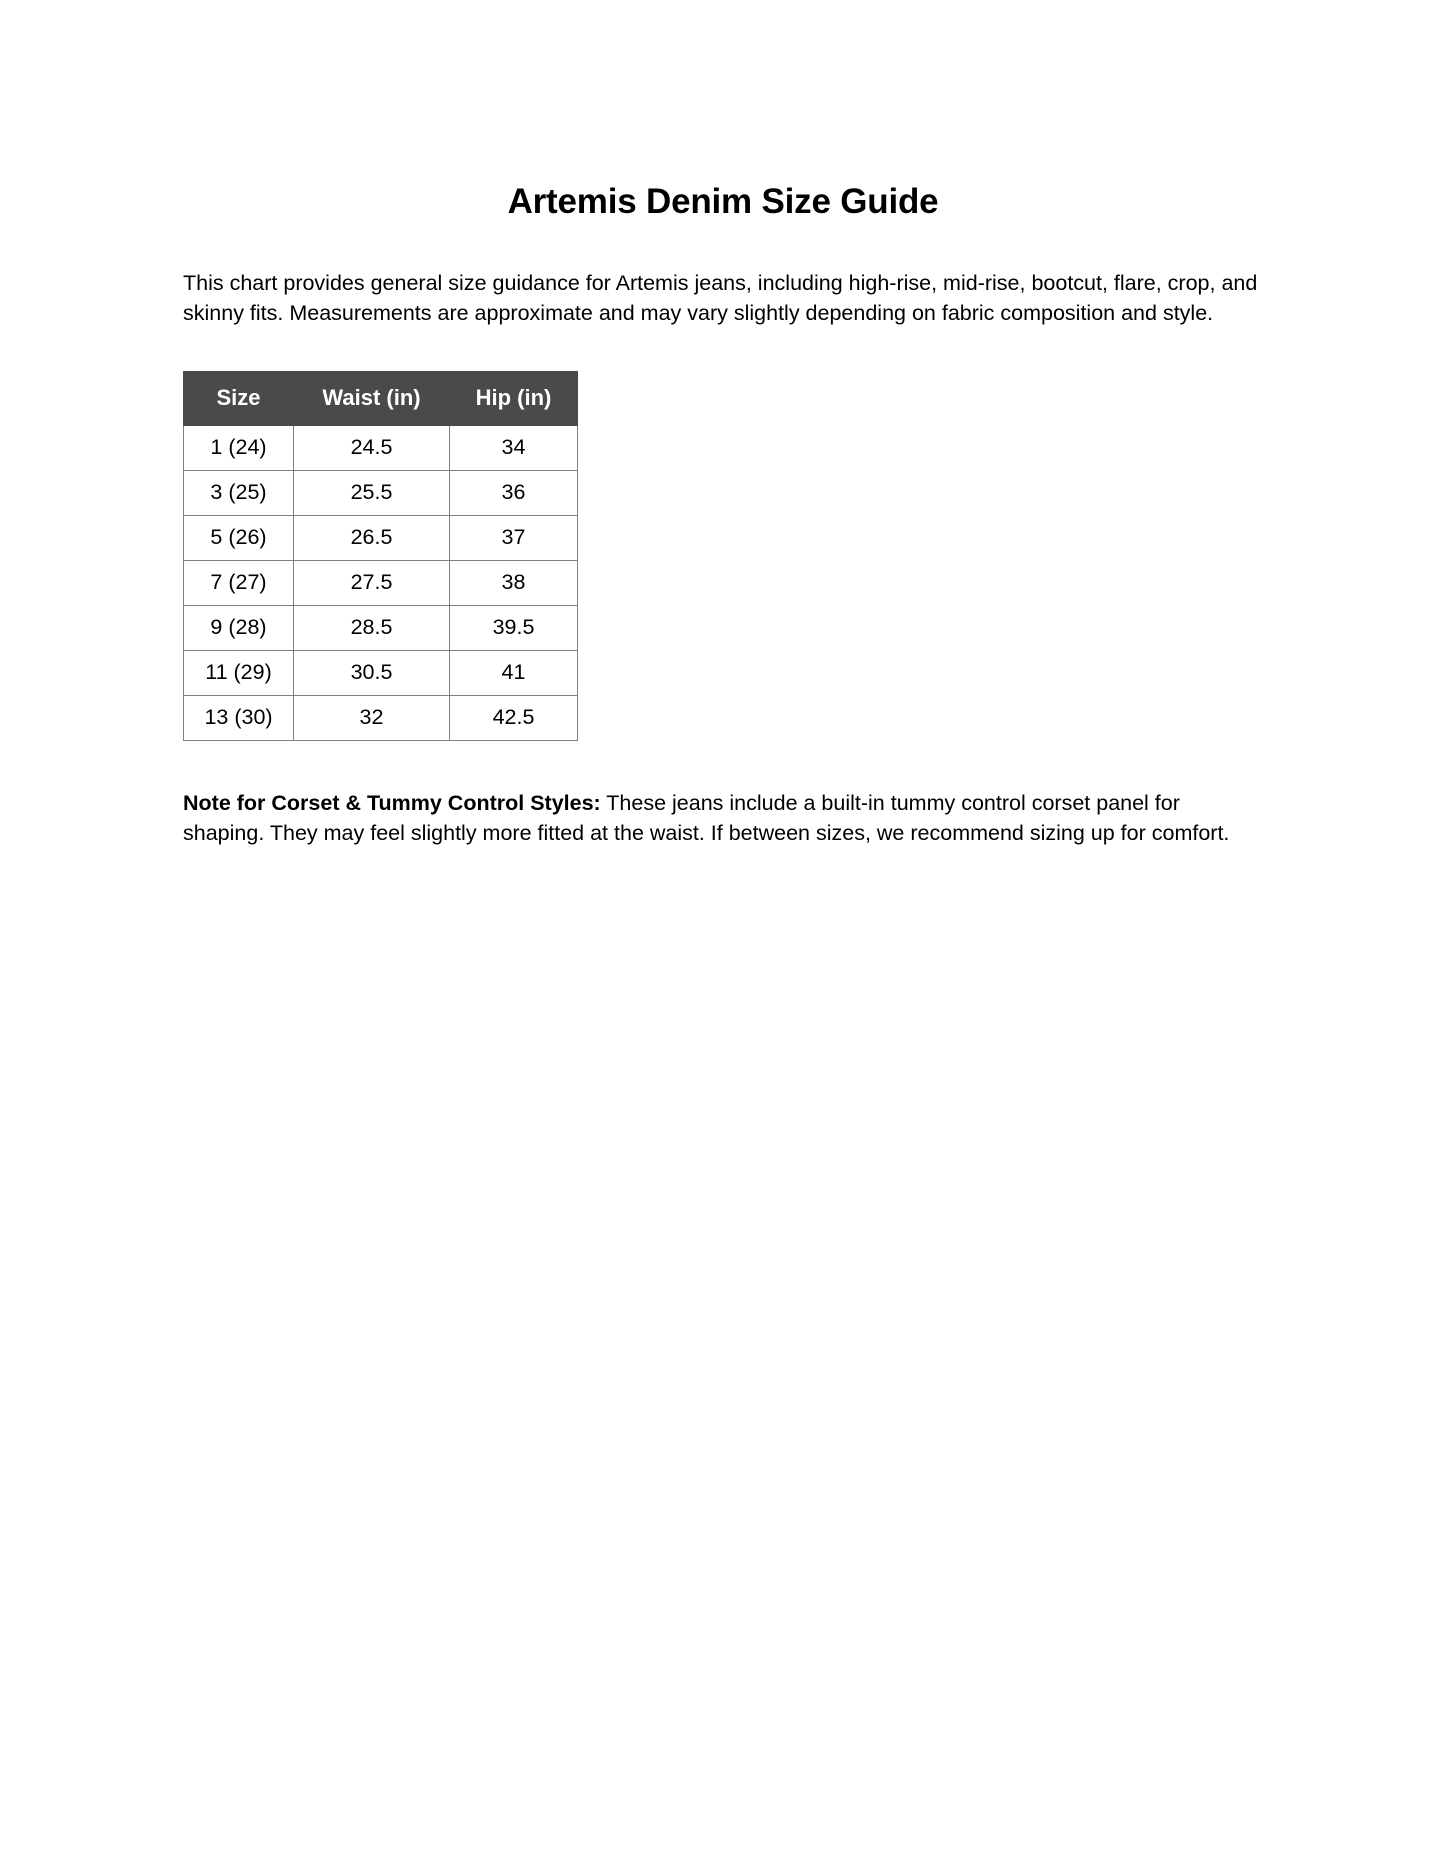 Image resolution: width=1445 pixels, height=1870 pixels. Describe the element at coordinates (513, 538) in the screenshot. I see `cell-hip: 37` at that location.